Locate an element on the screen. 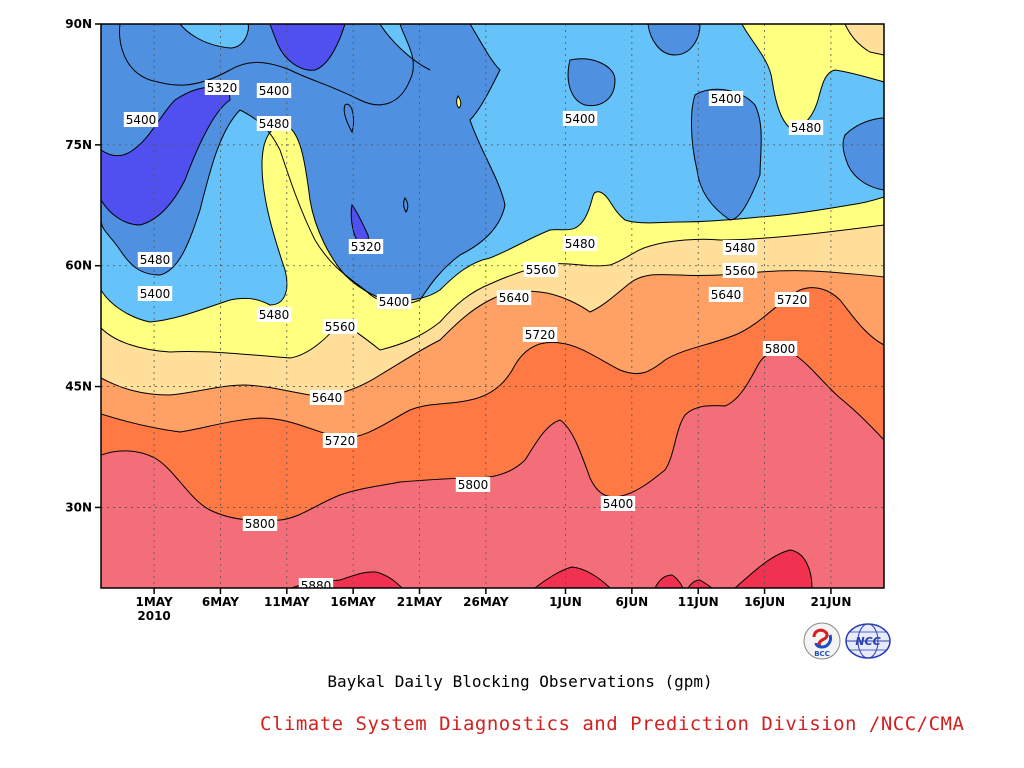  ncc-logo: NCC is located at coordinates (868, 641).